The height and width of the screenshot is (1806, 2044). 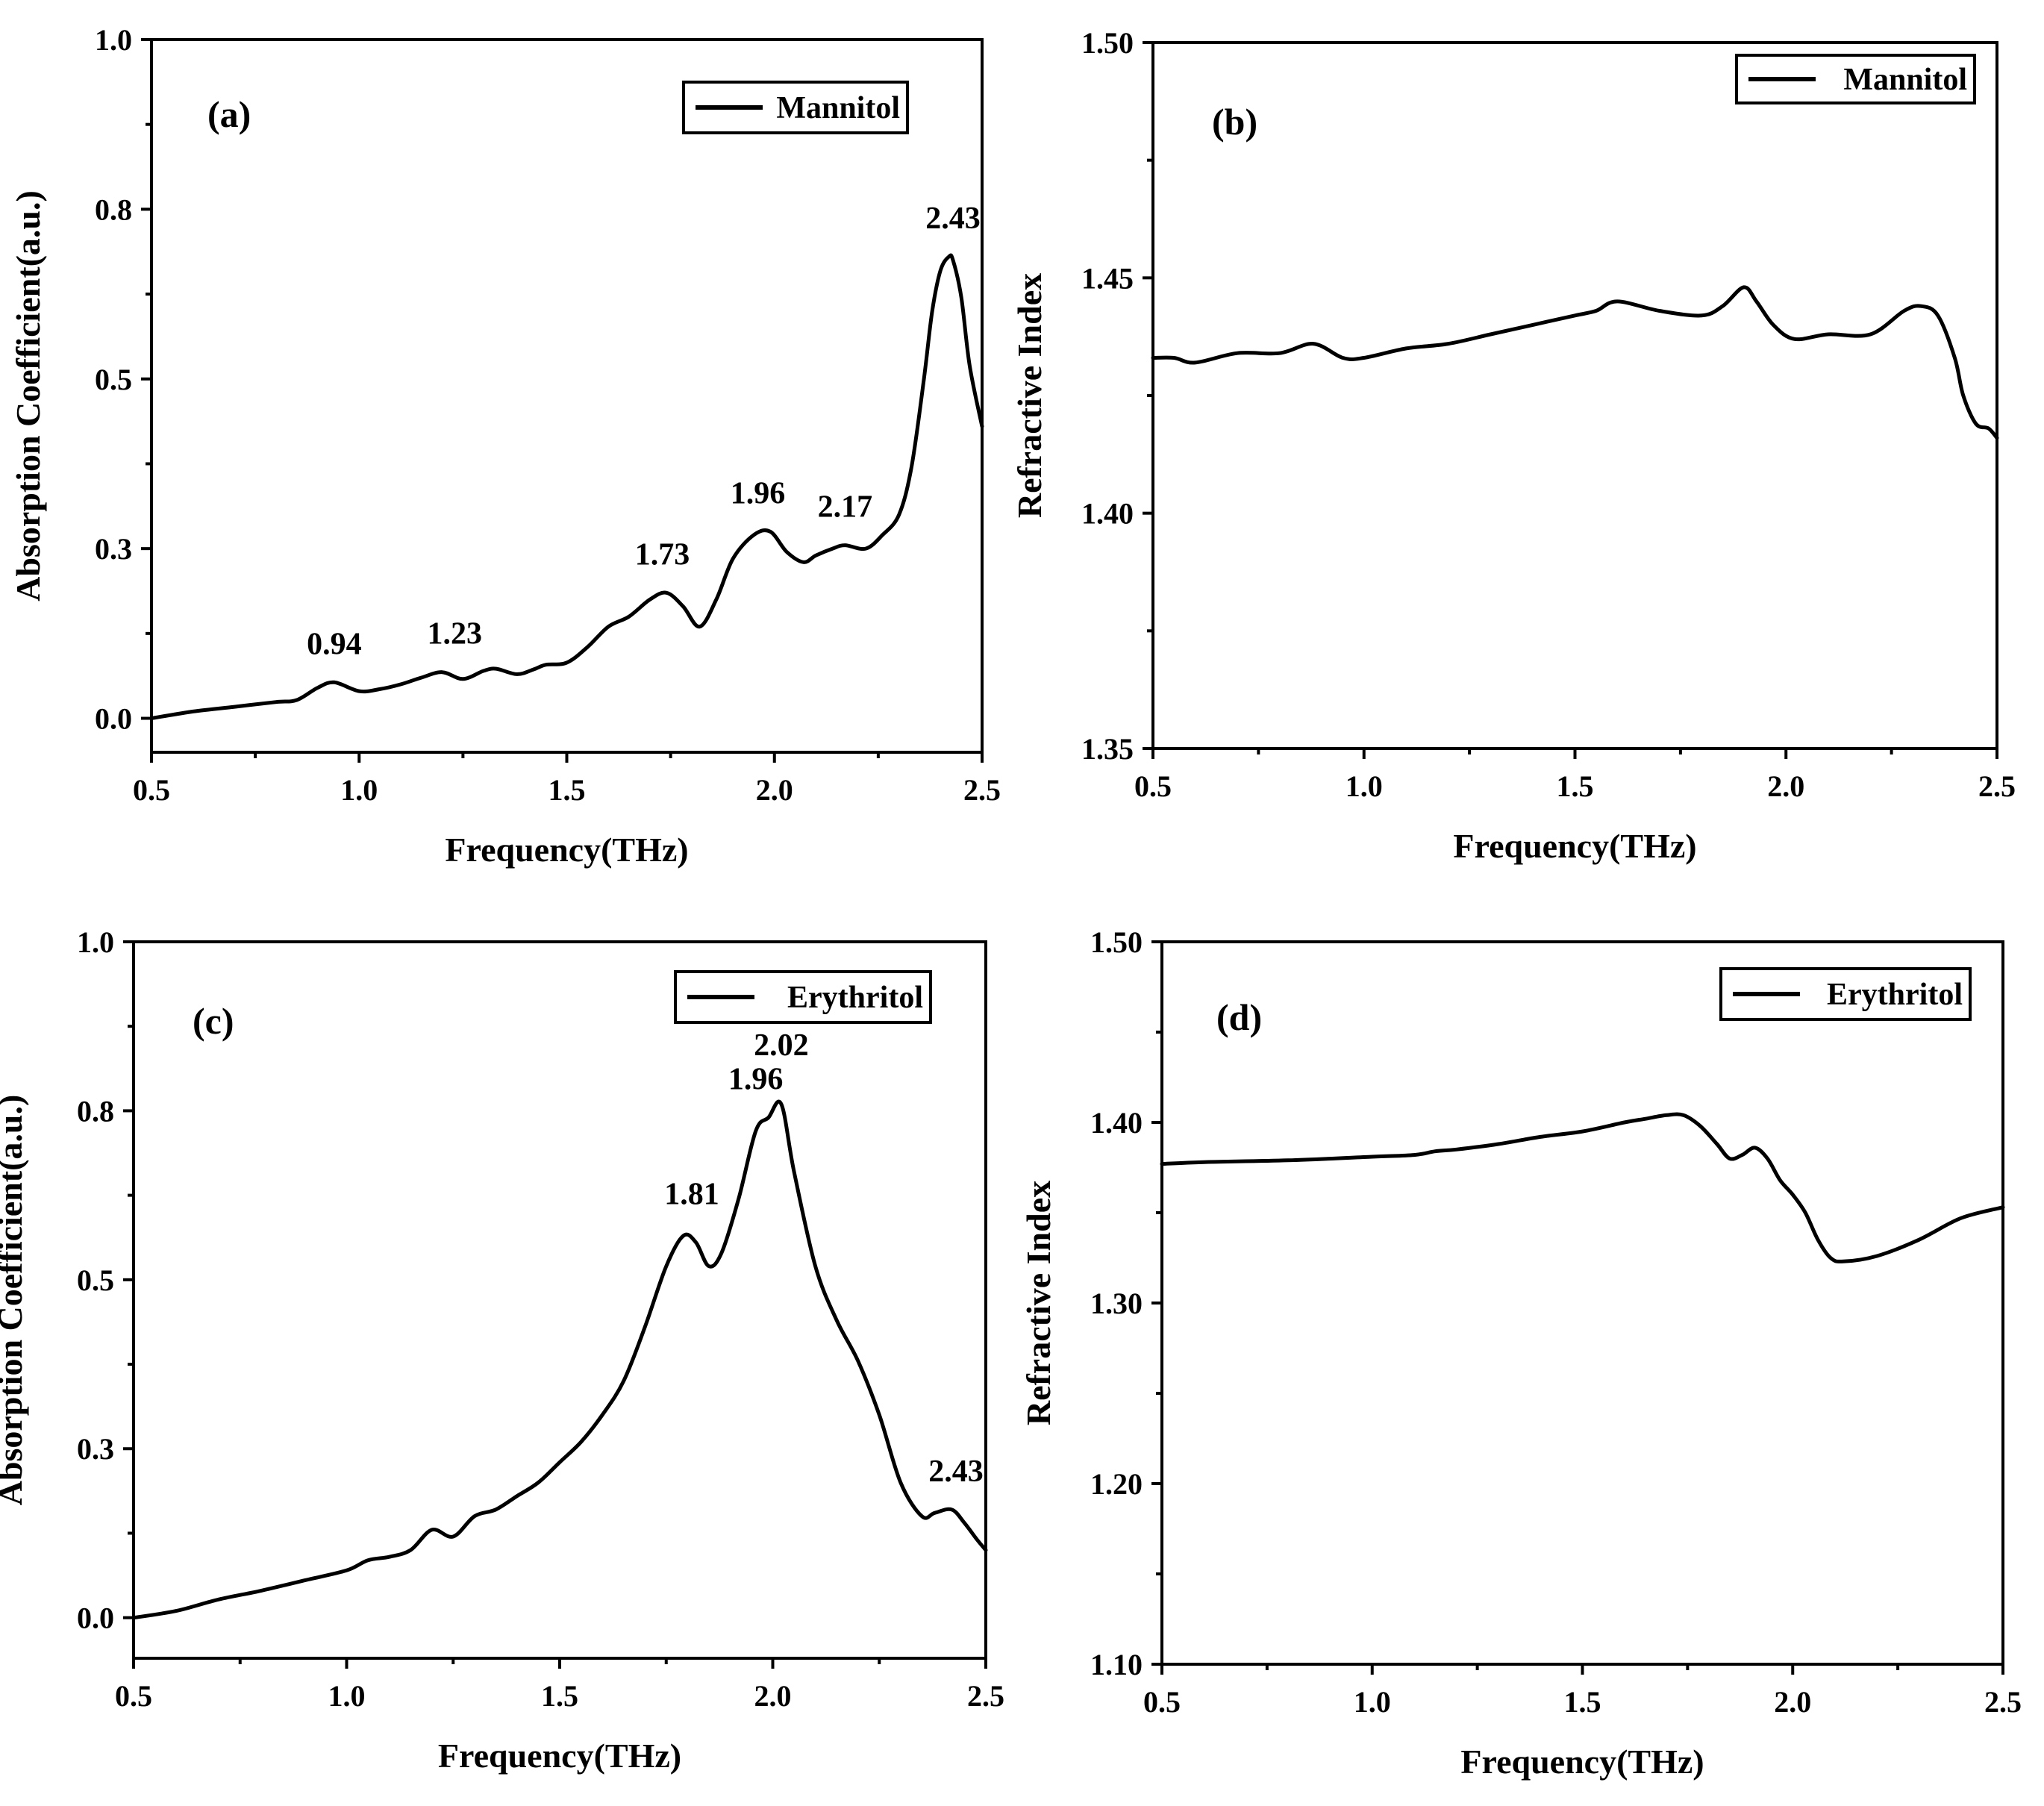 What do you see at coordinates (214, 1021) in the screenshot?
I see `panel-label: (c)` at bounding box center [214, 1021].